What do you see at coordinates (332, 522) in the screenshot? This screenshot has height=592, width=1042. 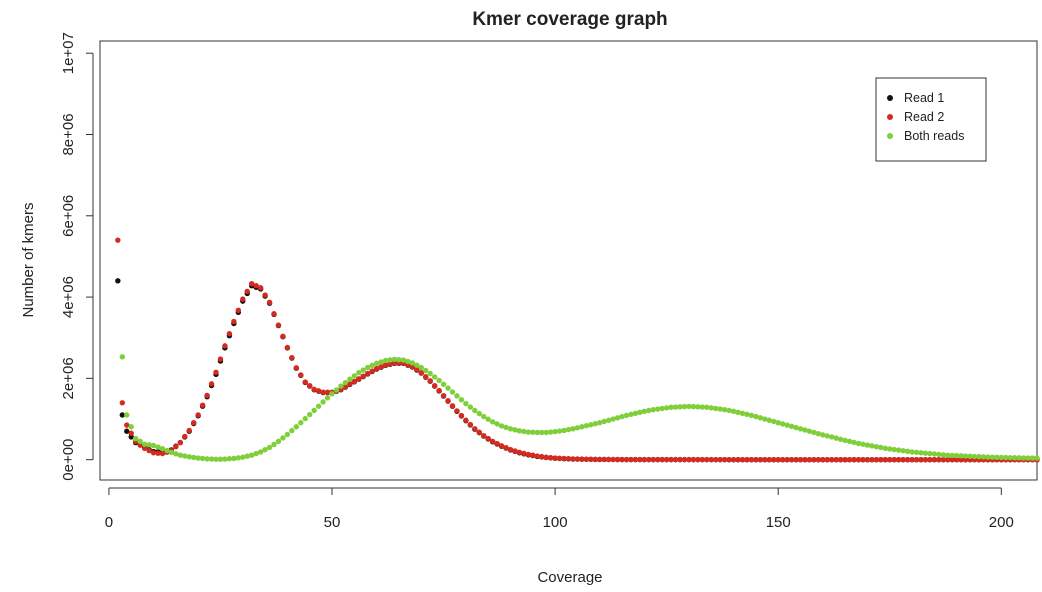 I see `x-tick-label: 50` at bounding box center [332, 522].